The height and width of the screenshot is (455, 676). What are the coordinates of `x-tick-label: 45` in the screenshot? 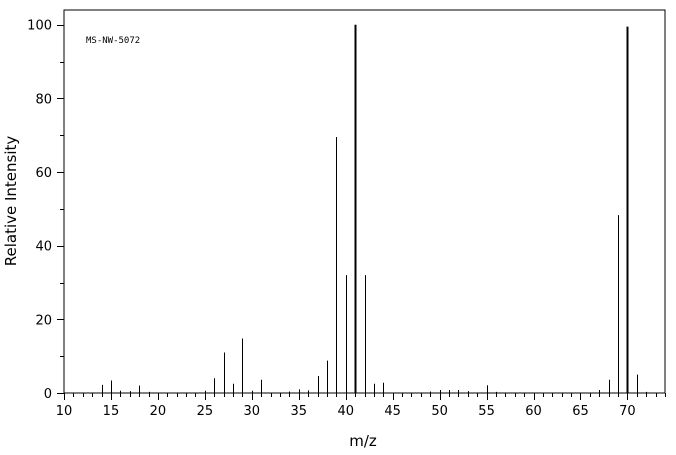 It's located at (392, 411).